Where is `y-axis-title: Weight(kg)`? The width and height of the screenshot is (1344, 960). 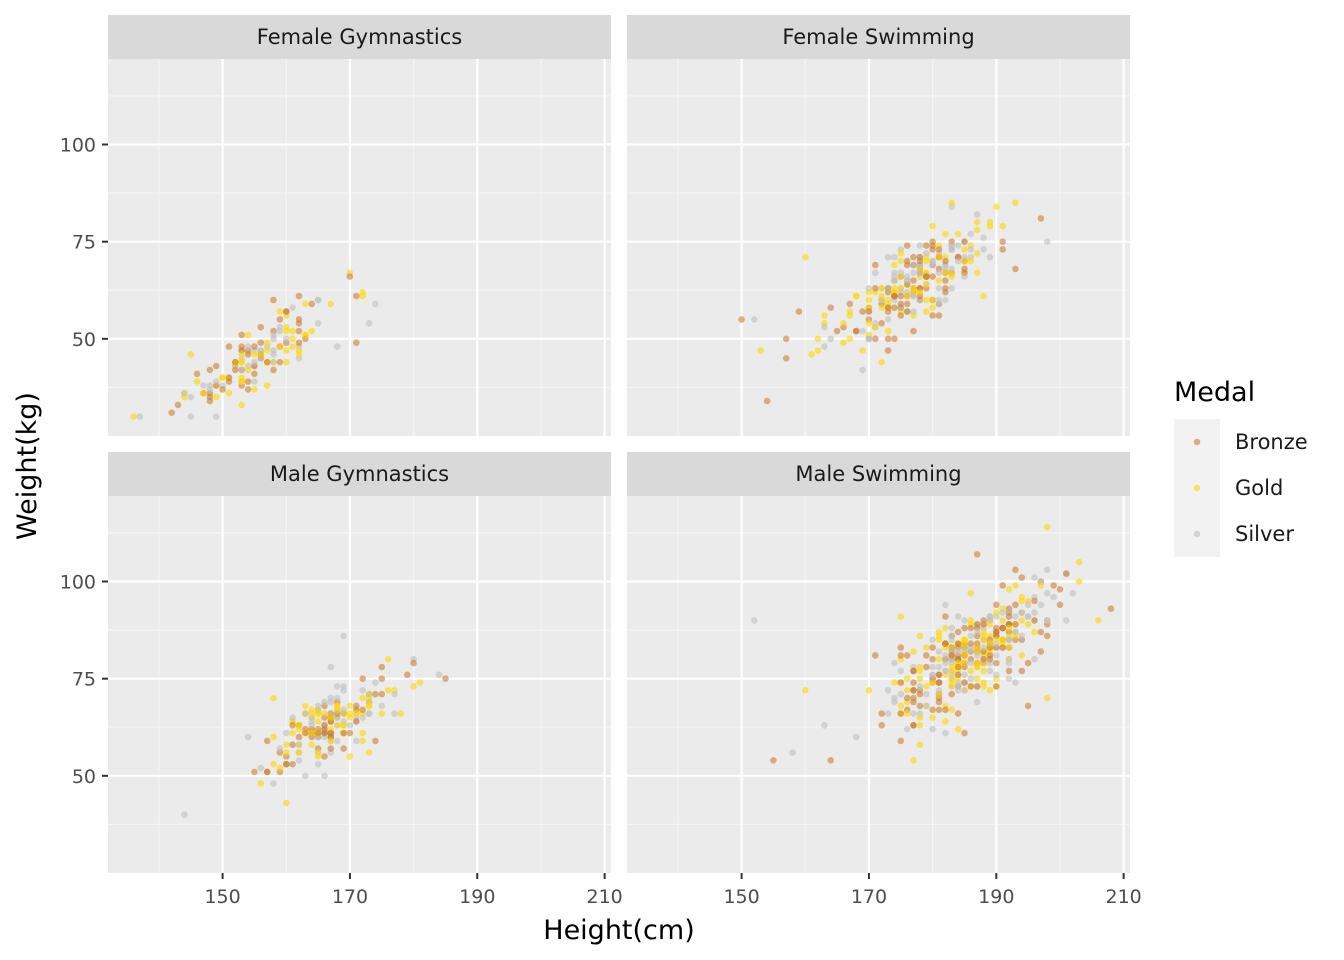
y-axis-title: Weight(kg) is located at coordinates (27, 466).